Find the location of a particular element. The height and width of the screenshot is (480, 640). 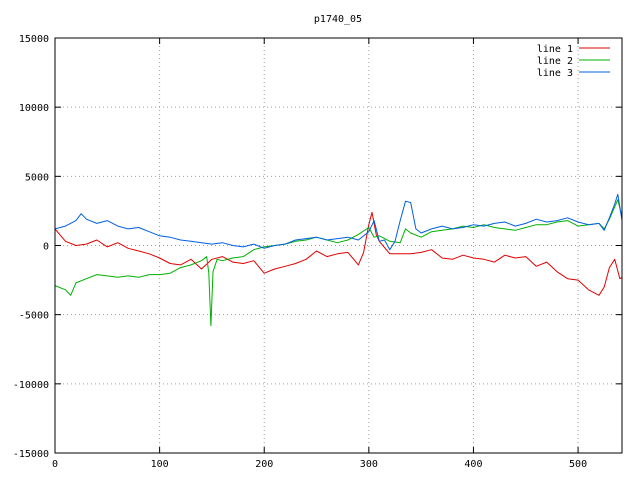

legend-label-3: line 3 is located at coordinates (555, 73).